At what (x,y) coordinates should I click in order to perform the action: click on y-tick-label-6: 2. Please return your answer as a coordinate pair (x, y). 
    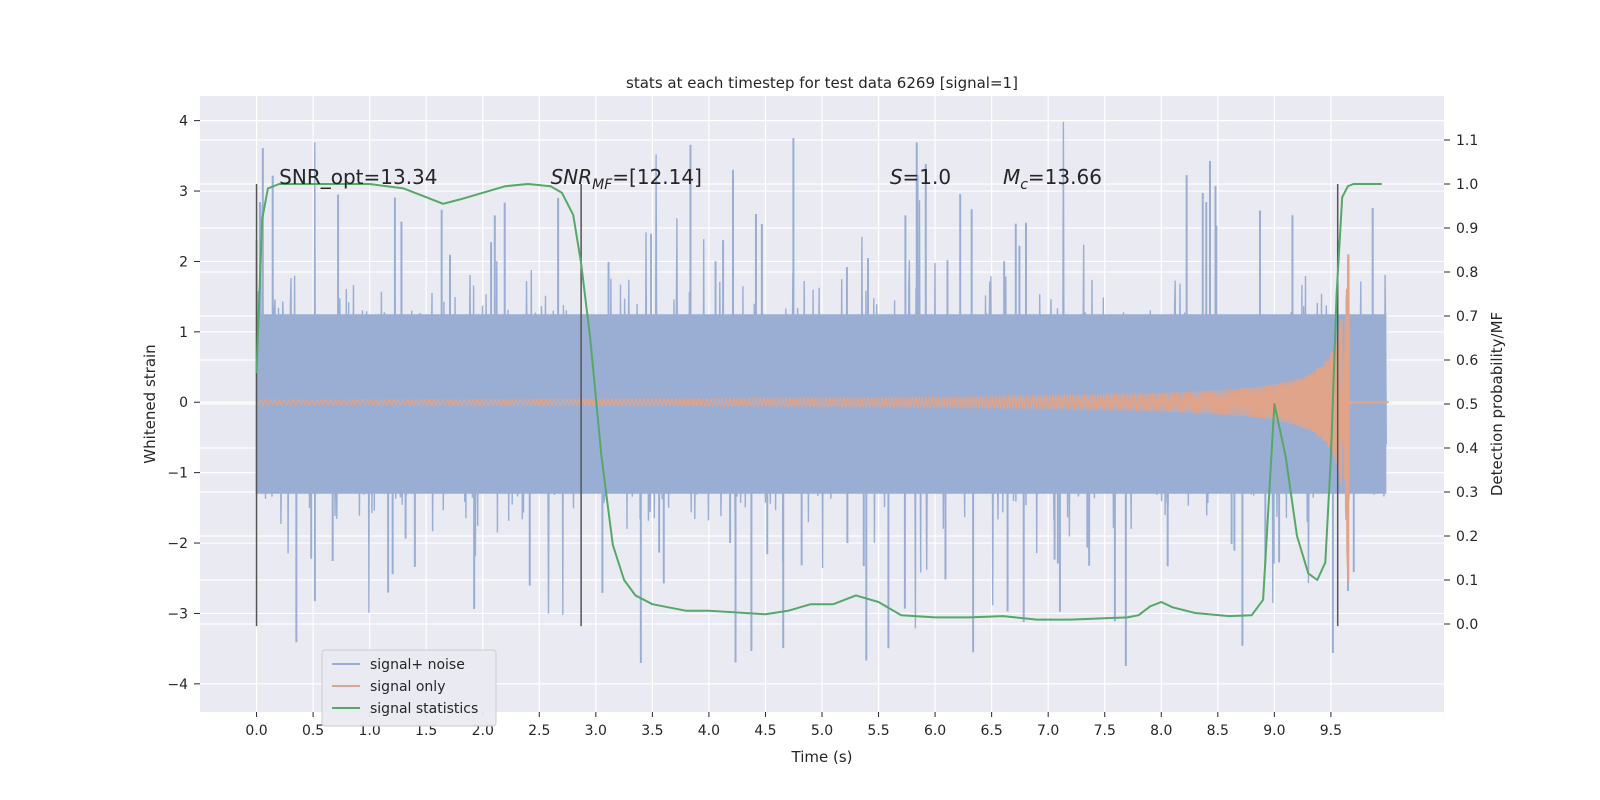
    Looking at the image, I should click on (183, 262).